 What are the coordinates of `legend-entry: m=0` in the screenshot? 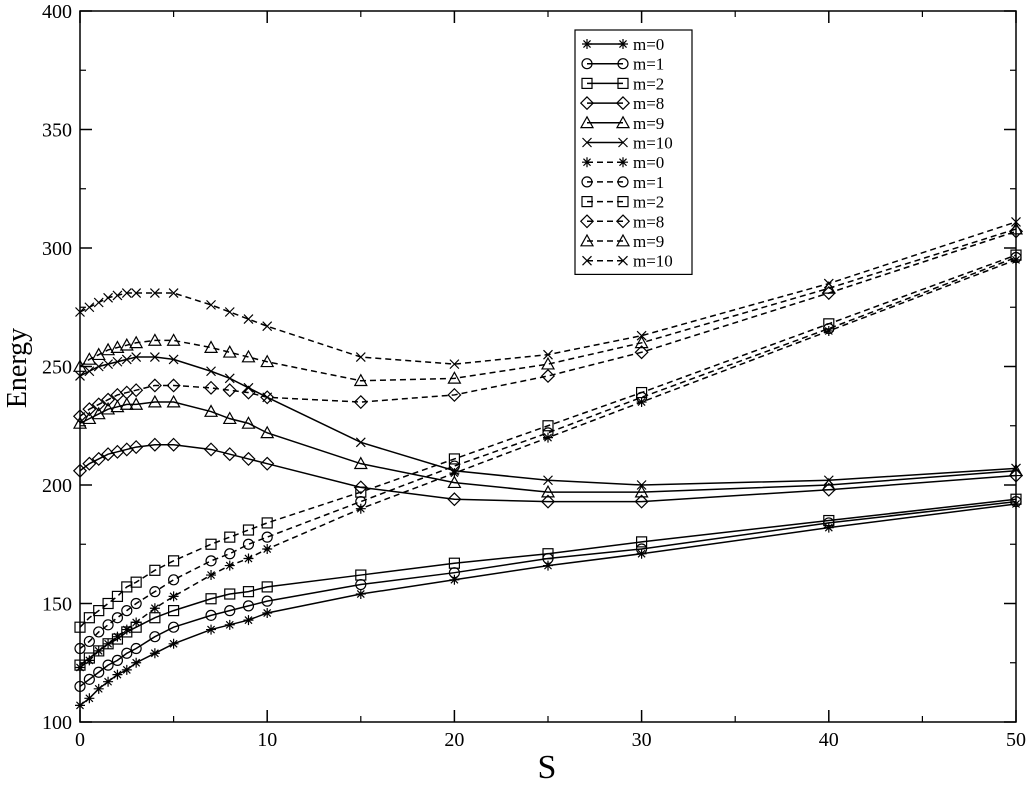 It's located at (623, 44).